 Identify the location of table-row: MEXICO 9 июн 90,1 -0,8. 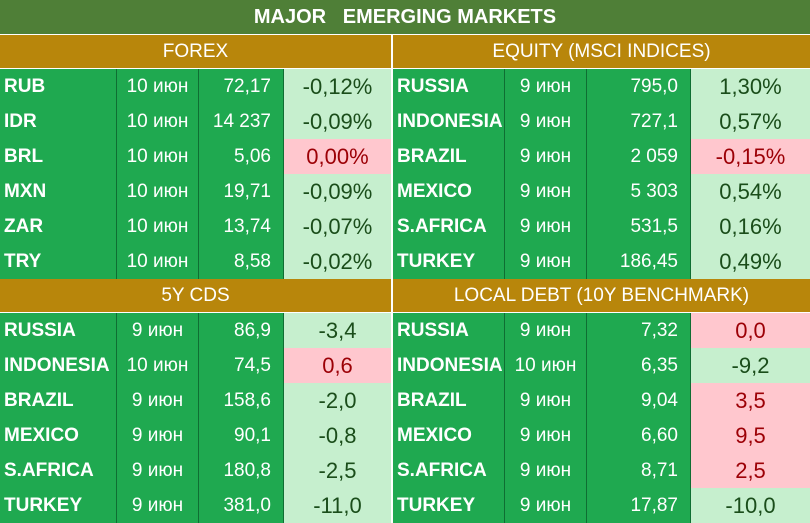
(195, 435).